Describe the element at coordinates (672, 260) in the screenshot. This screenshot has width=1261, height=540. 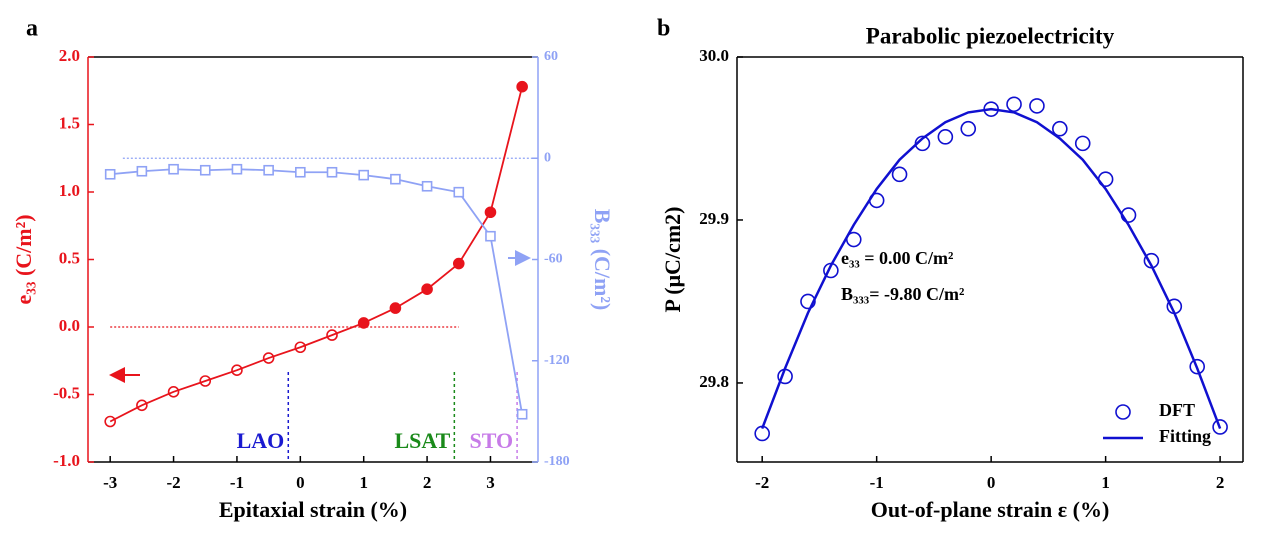
I see `y-axis-label: P (μC/cm2)` at that location.